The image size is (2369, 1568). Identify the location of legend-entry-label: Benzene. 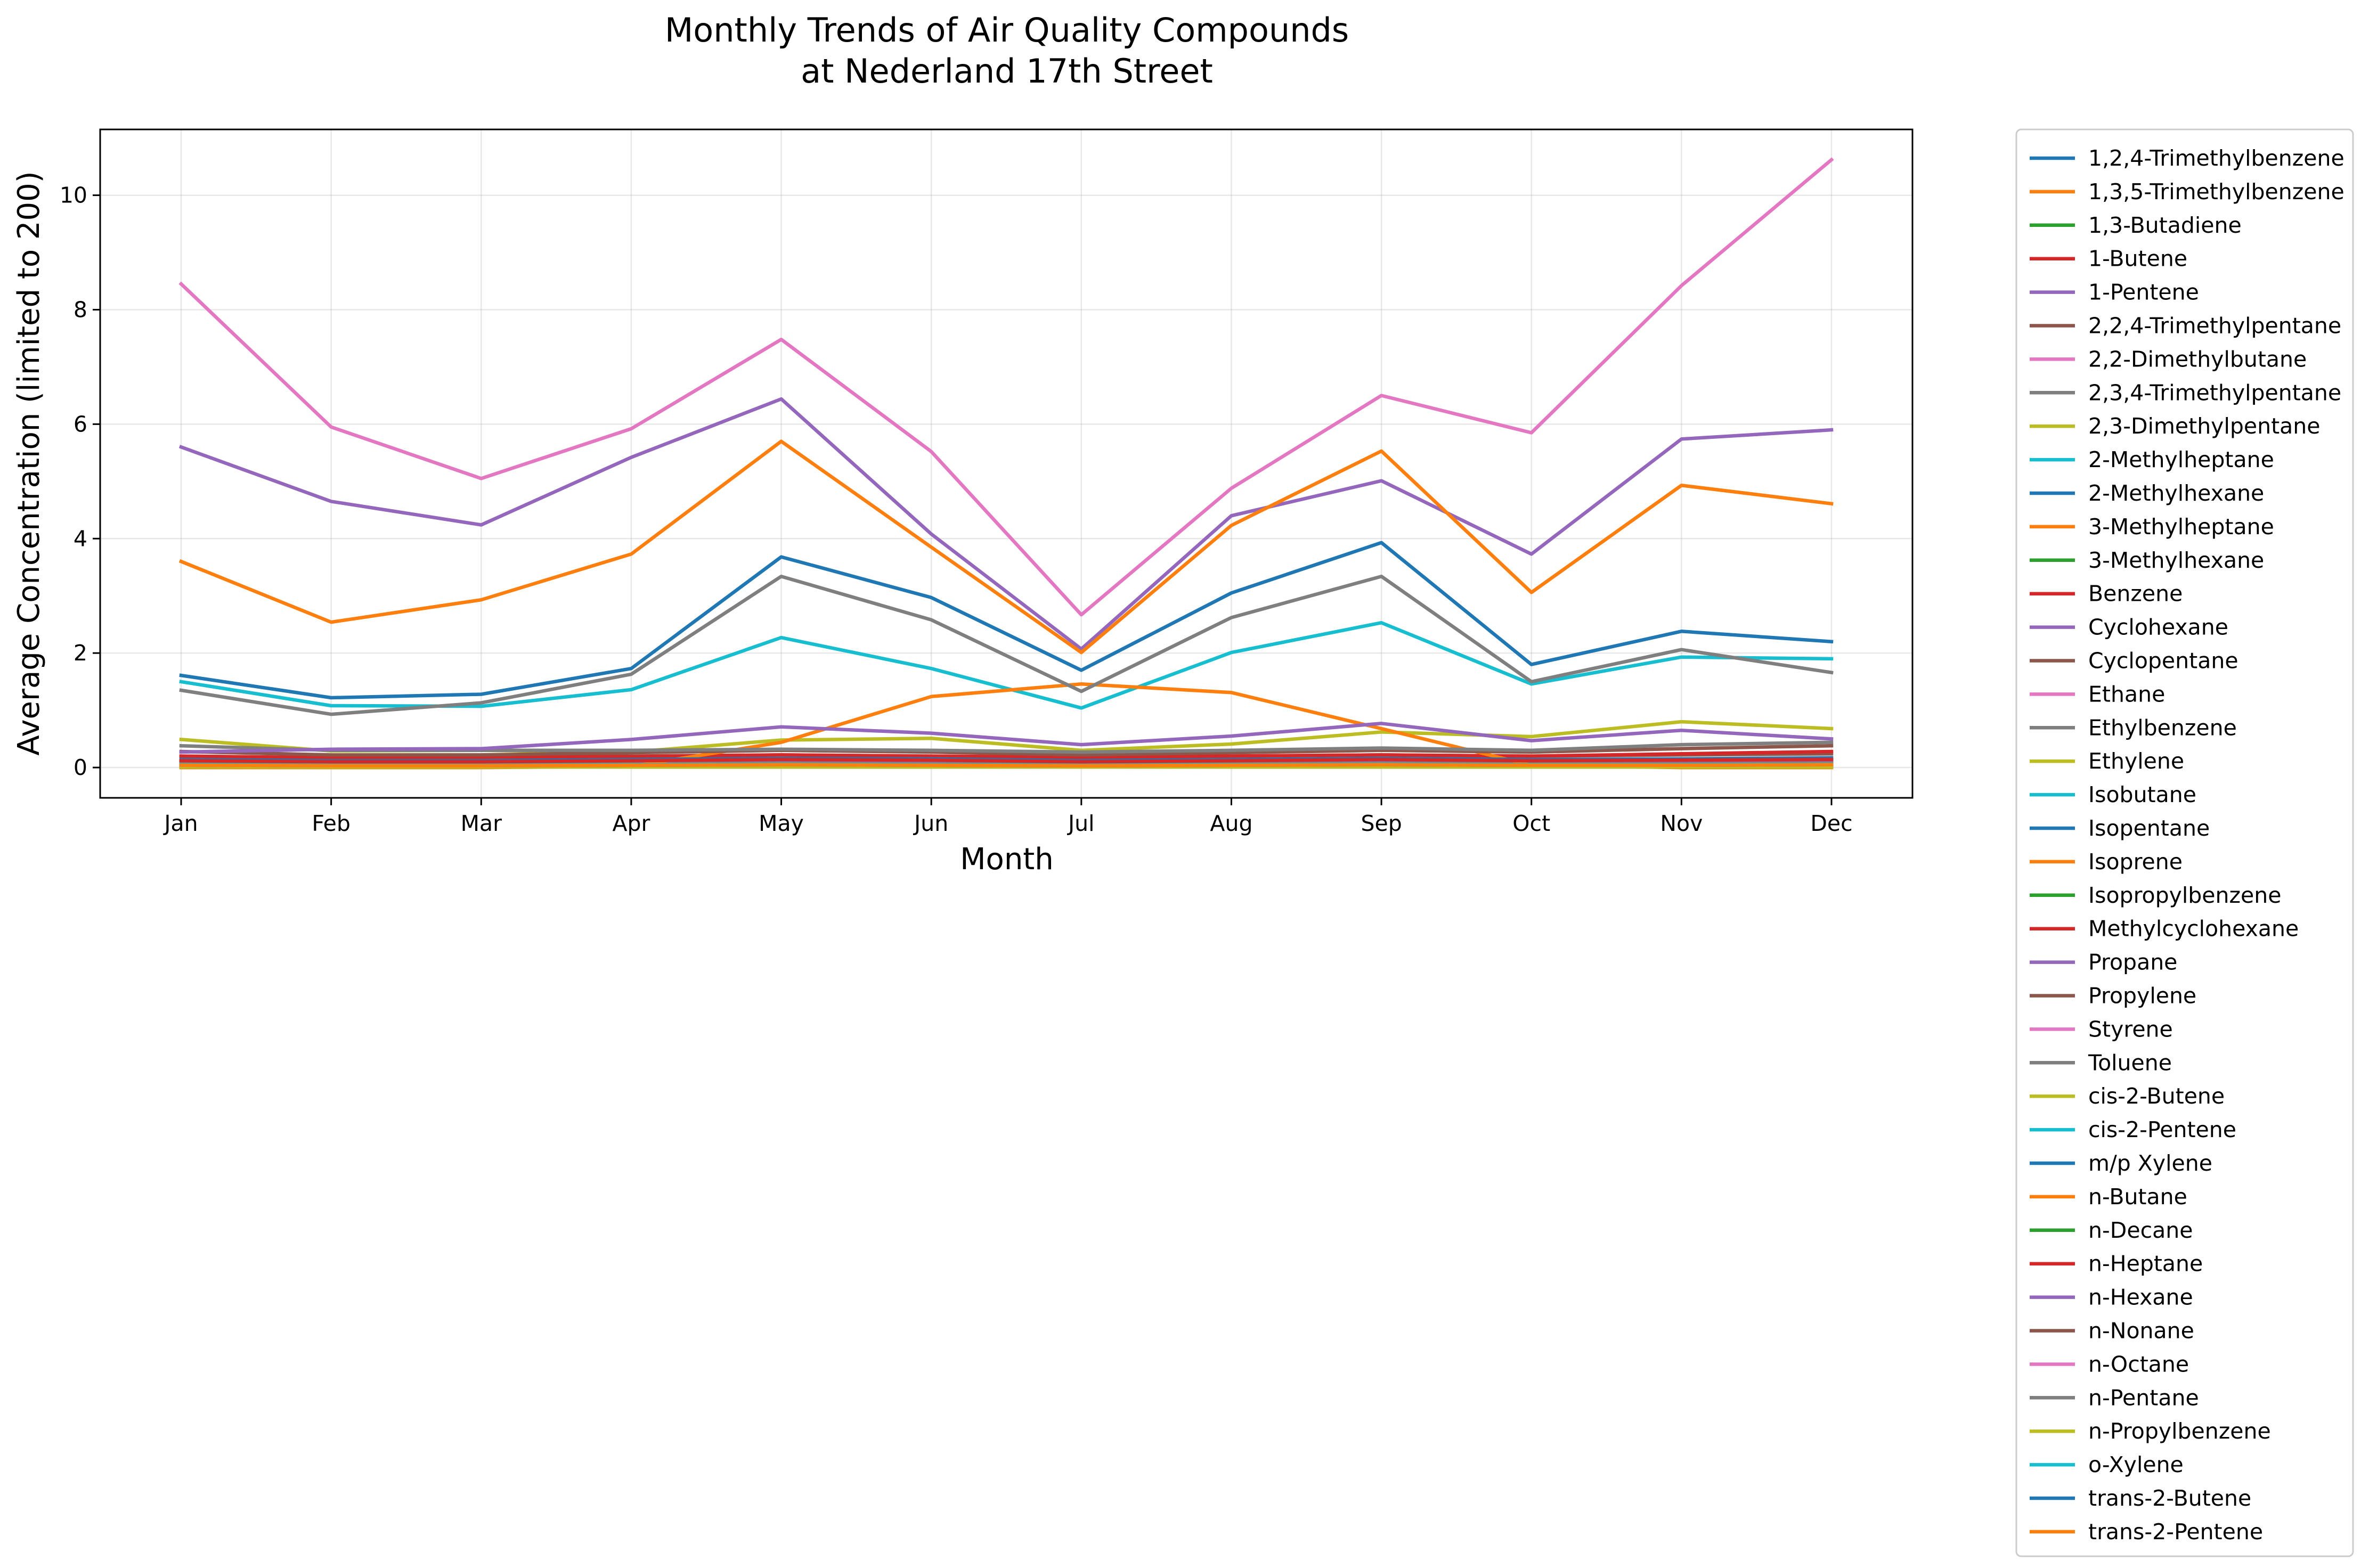
(2135, 594).